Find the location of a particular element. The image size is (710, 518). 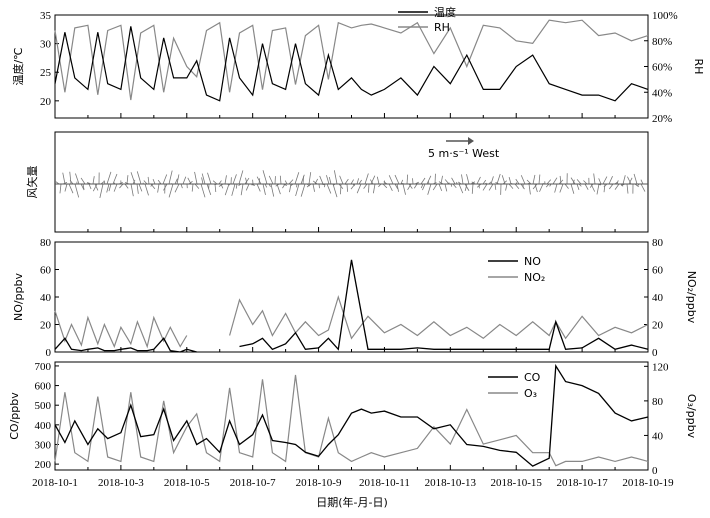

x-tick-label: 2018-10-1 is located at coordinates (55, 483).